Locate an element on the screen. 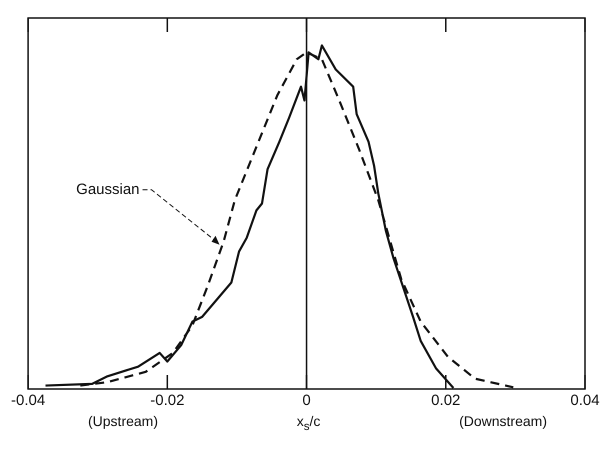  x-tick-label: -0.02 is located at coordinates (167, 401).